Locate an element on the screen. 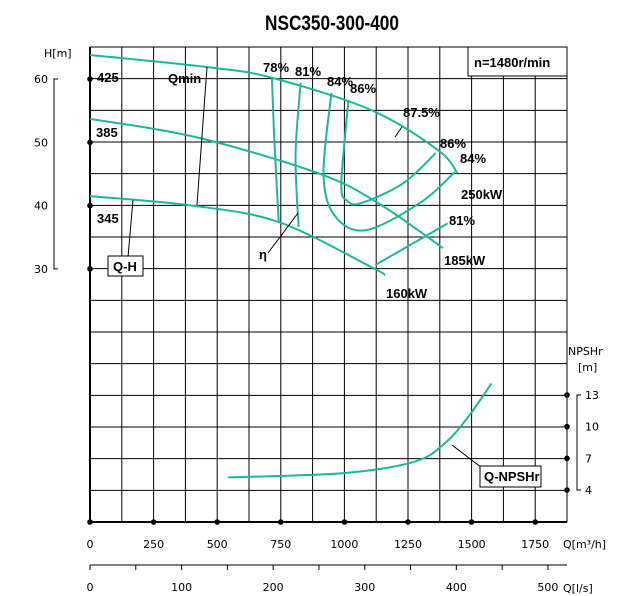 This screenshot has width=619, height=596. power-185-label: 185kW is located at coordinates (465, 260).